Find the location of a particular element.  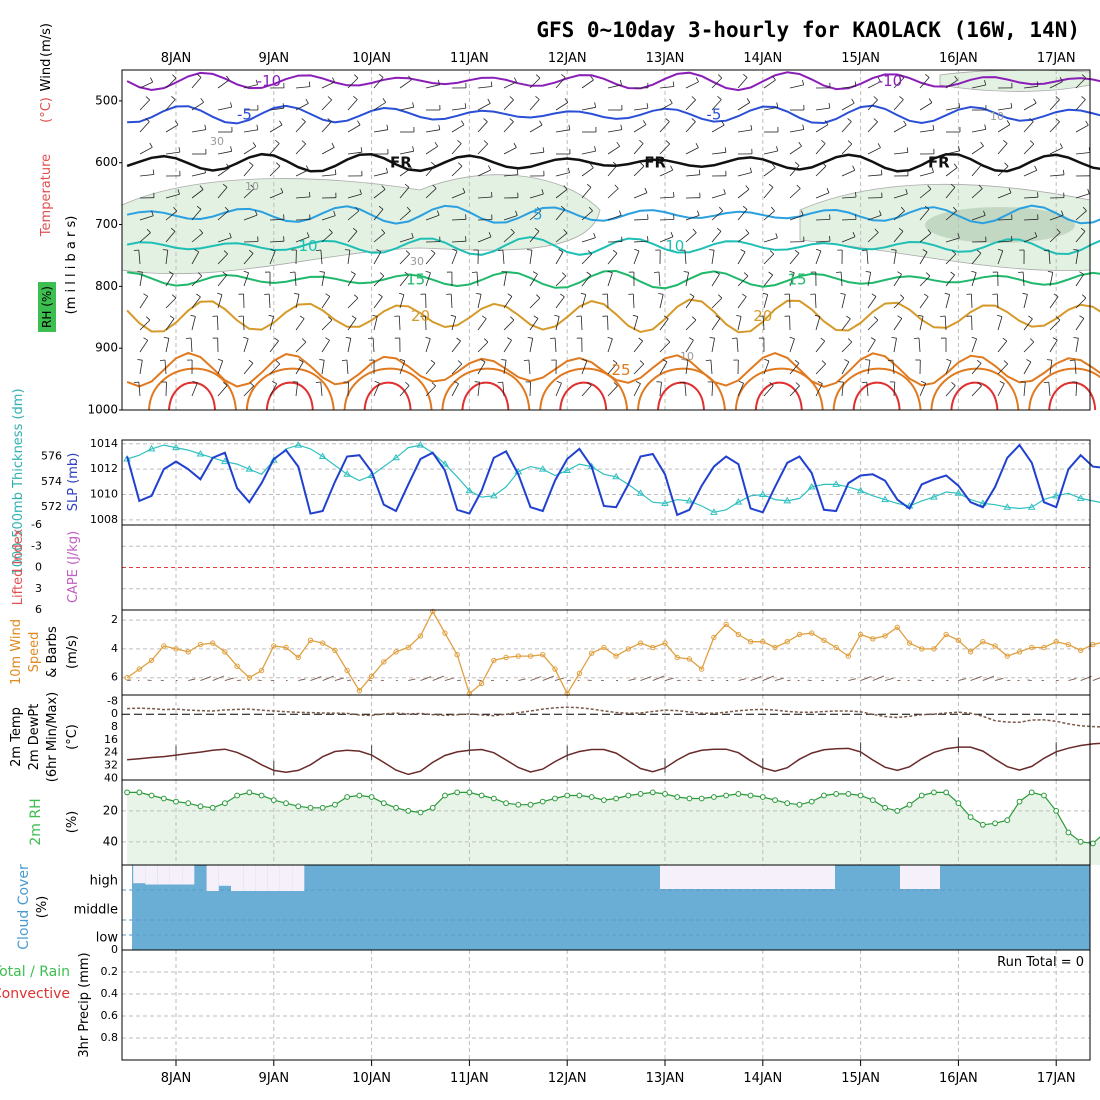

isotherm-label: FR is located at coordinates (401, 163).